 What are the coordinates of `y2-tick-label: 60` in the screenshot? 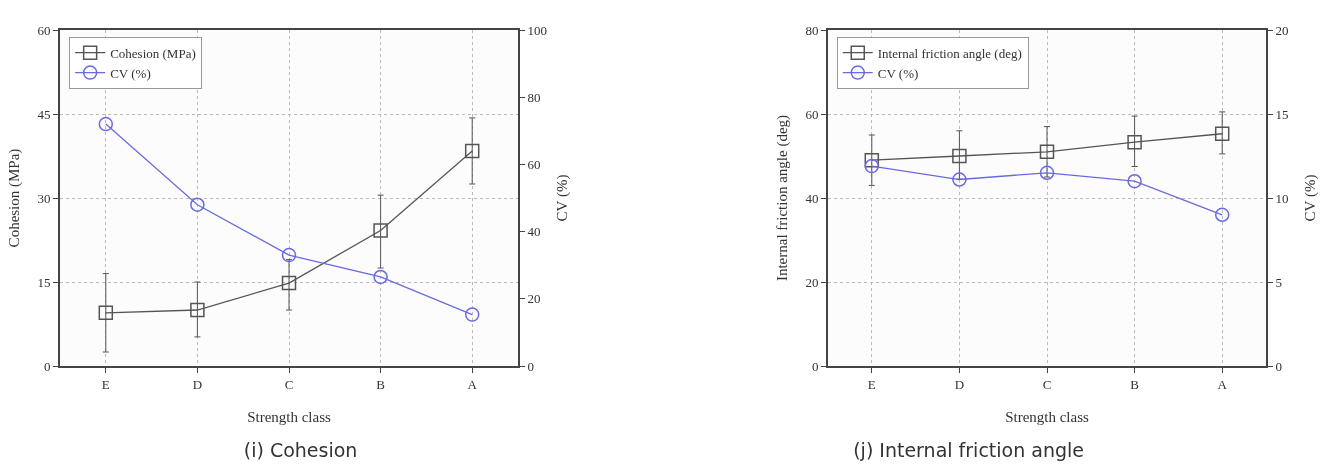 It's located at (534, 164).